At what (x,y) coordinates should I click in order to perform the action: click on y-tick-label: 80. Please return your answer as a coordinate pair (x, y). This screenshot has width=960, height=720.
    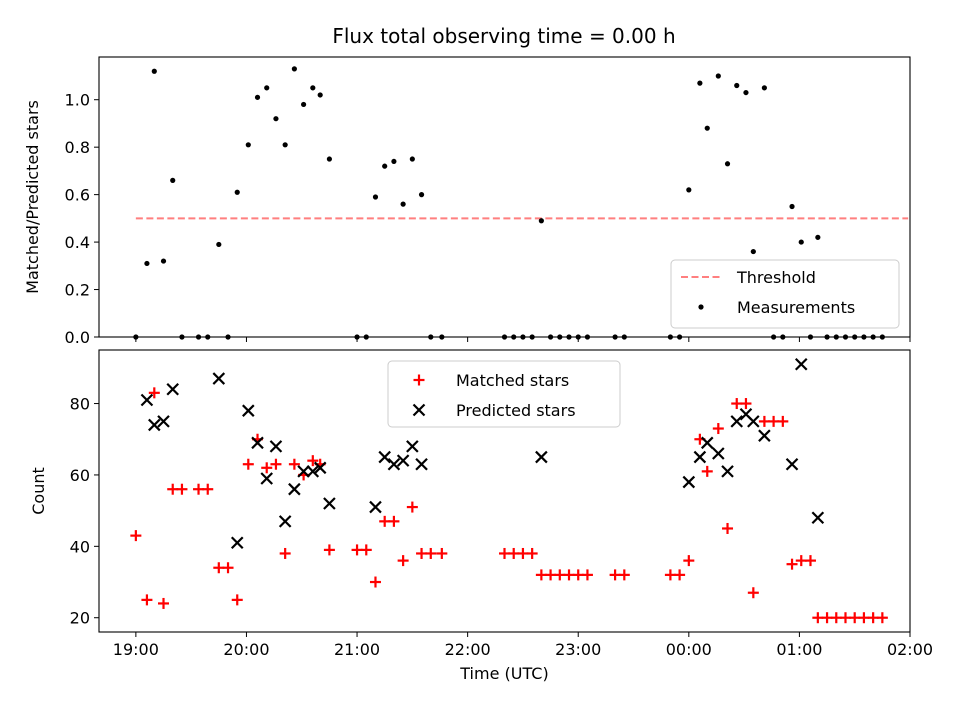
    Looking at the image, I should click on (80, 404).